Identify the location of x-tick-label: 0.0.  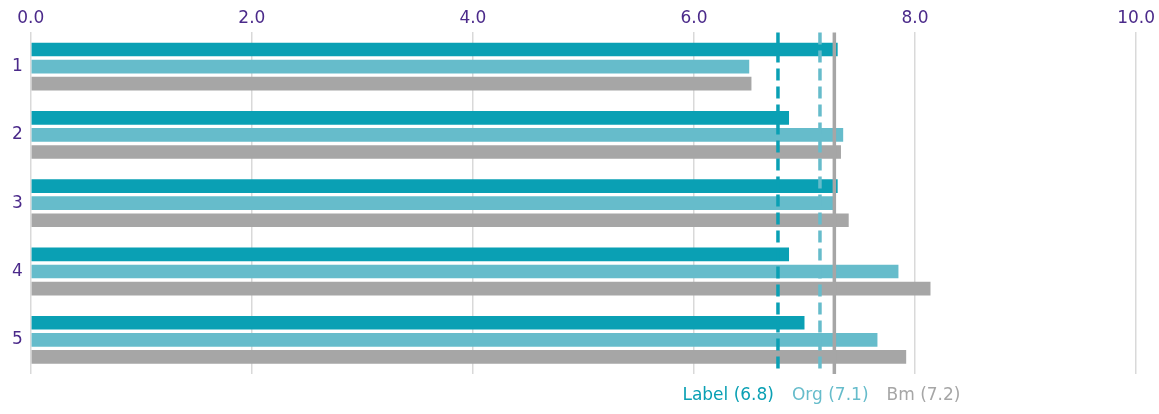
(31, 16).